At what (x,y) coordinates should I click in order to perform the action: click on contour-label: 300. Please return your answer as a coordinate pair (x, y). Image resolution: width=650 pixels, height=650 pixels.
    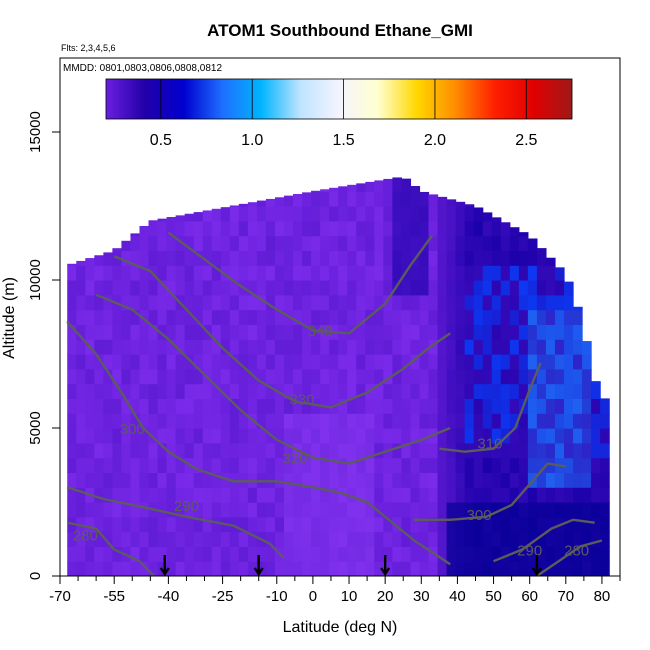
    Looking at the image, I should click on (479, 515).